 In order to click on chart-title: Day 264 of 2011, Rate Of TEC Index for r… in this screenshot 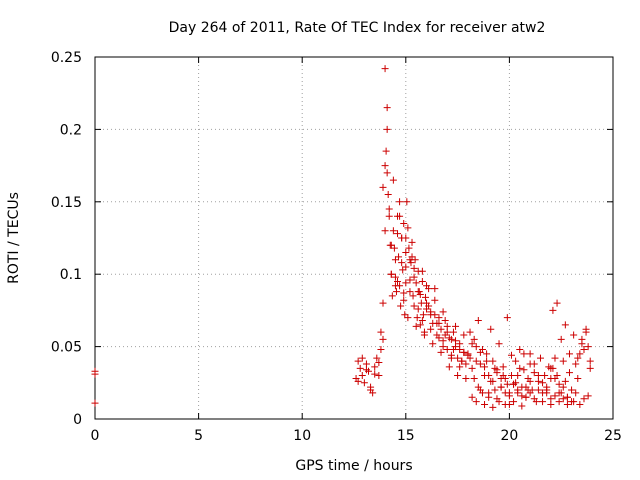, I will do `click(357, 28)`.